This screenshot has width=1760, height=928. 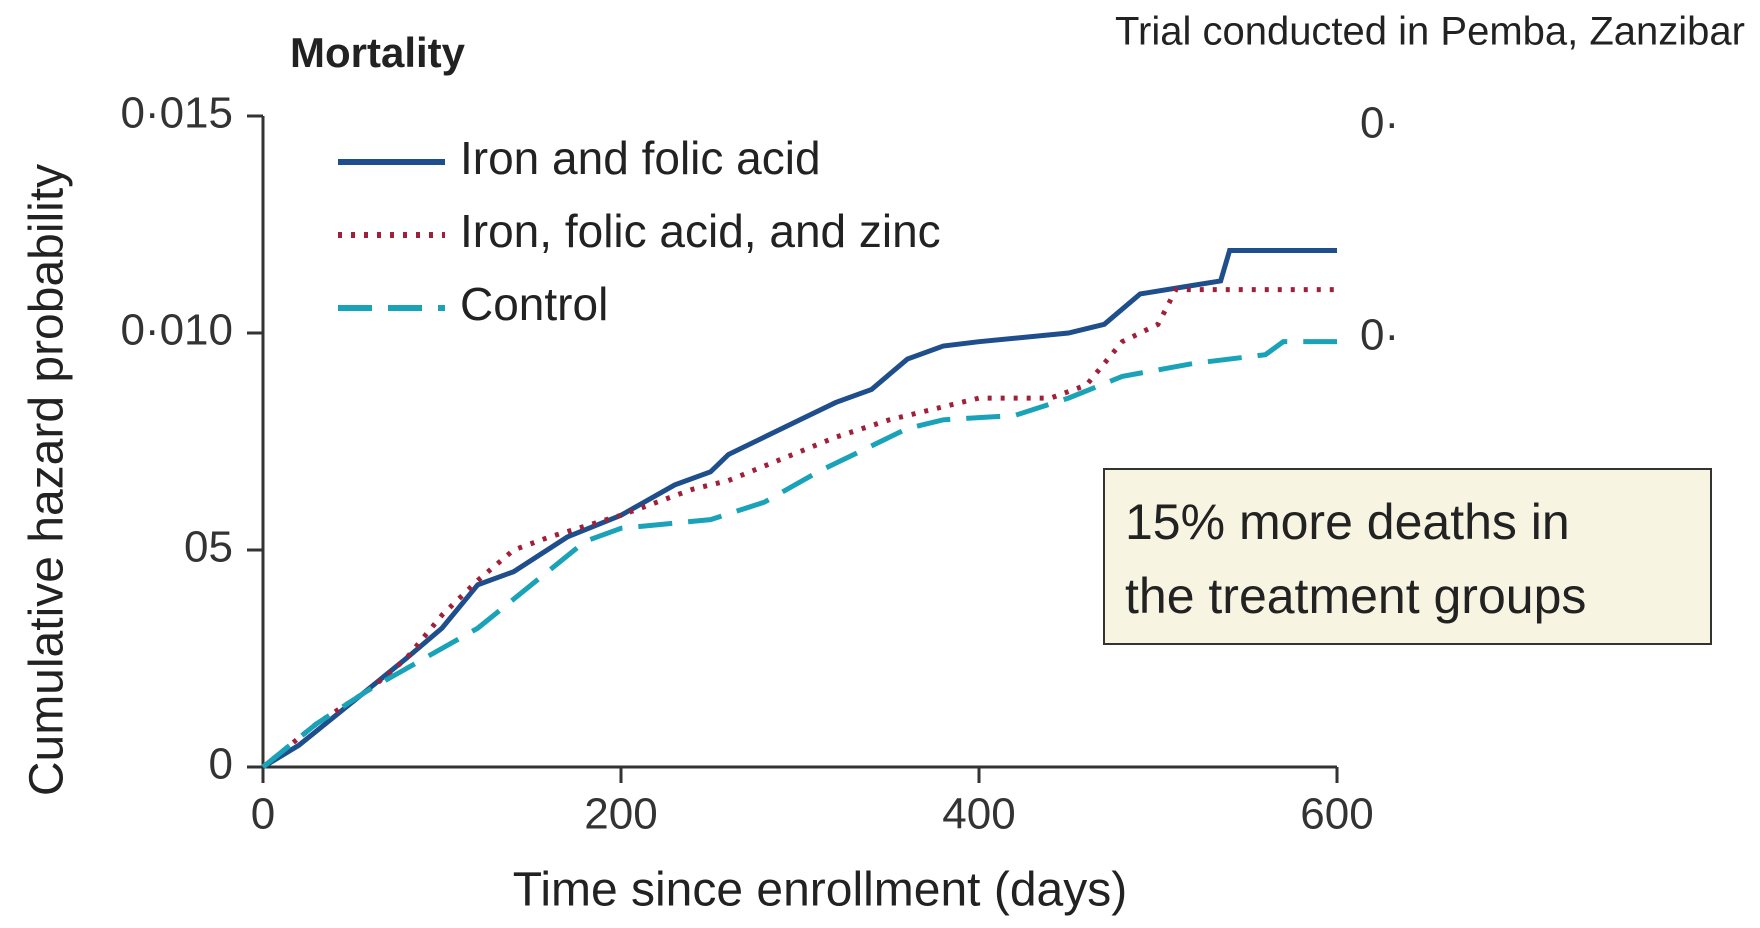 What do you see at coordinates (221, 764) in the screenshot?
I see `y-tick-label: 0` at bounding box center [221, 764].